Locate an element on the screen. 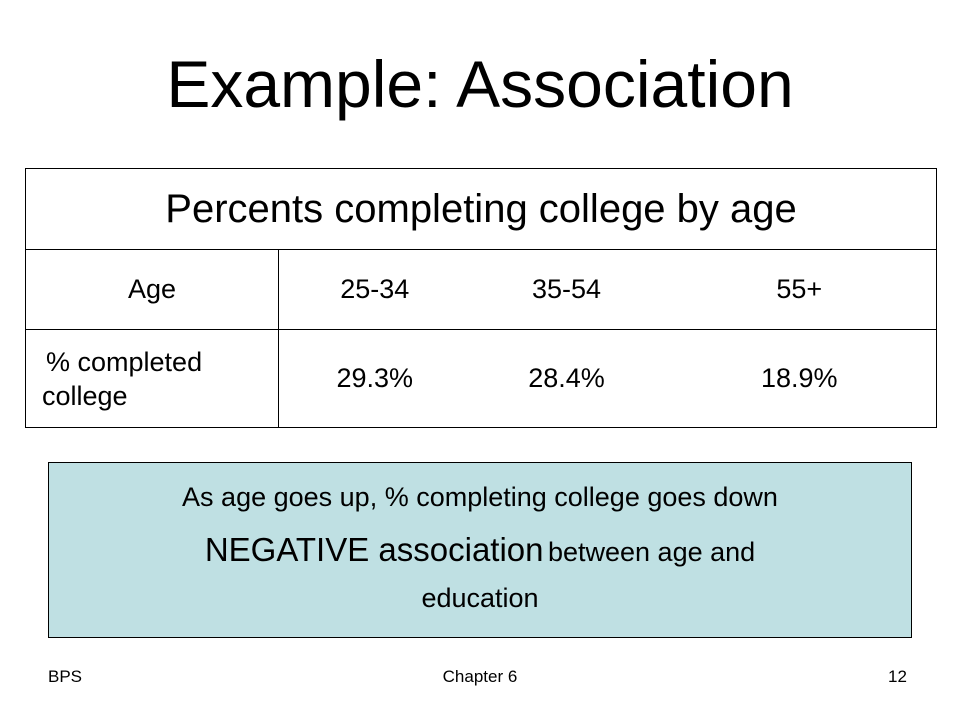 The width and height of the screenshot is (960, 720). summary-emphasis: NEGATIVE association is located at coordinates (374, 549).